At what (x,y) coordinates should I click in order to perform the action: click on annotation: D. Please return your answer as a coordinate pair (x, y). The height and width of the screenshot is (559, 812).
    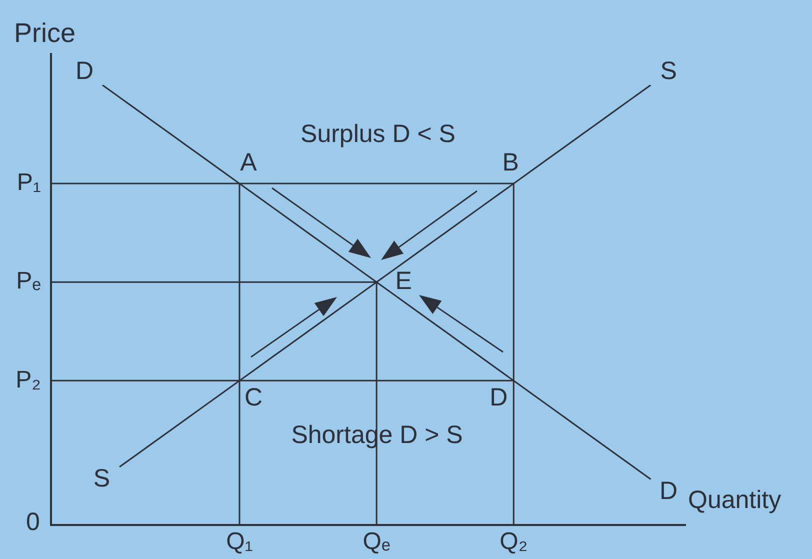
    Looking at the image, I should click on (499, 398).